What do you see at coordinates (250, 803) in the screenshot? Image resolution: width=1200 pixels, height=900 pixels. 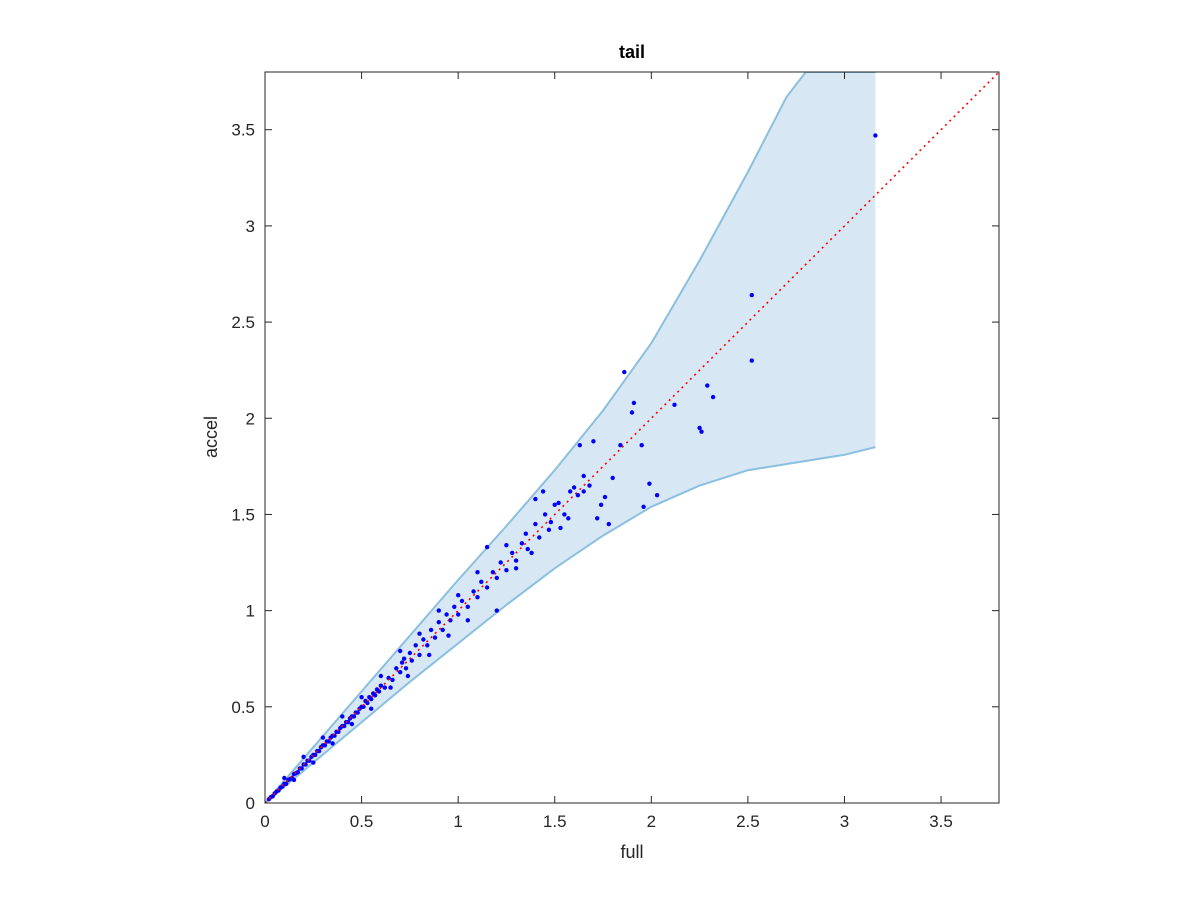 I see `y-tick-label: 0` at bounding box center [250, 803].